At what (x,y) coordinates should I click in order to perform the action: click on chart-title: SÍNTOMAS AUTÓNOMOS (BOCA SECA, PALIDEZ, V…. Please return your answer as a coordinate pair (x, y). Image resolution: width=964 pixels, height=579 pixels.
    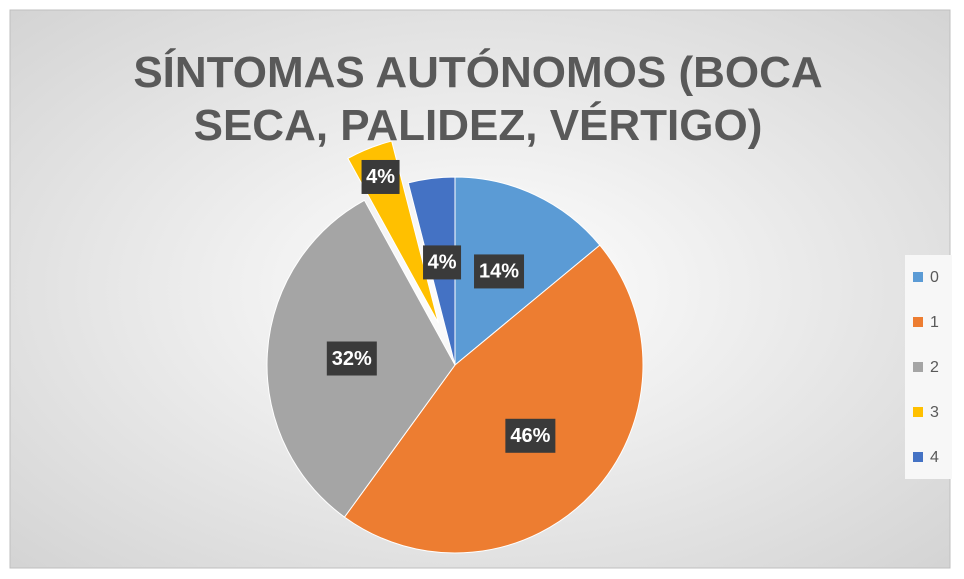
    Looking at the image, I should click on (477, 98).